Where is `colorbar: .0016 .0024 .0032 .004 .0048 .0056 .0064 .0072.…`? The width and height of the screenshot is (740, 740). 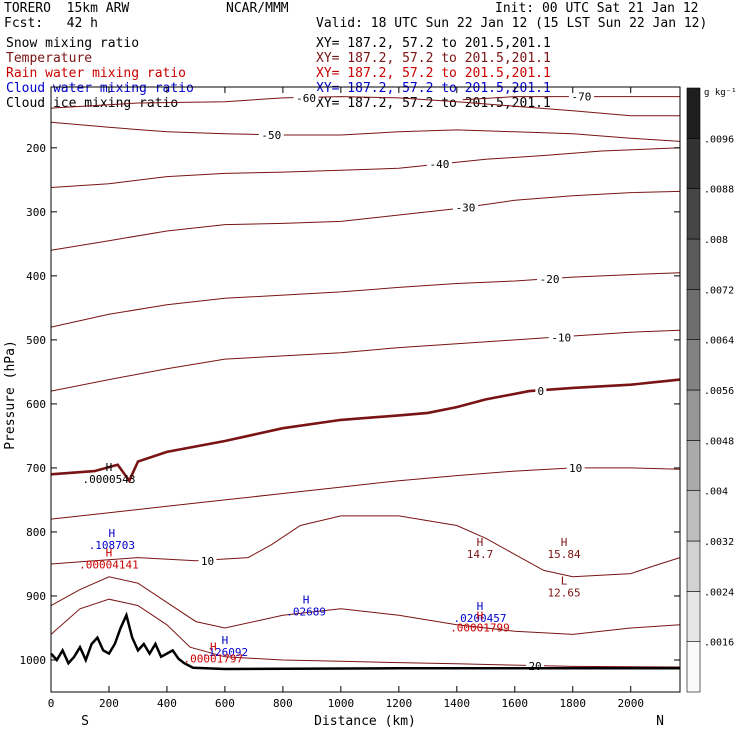 colorbar: .0016 .0024 .0032 .004 .0048 .0056 .0064 .0072.… is located at coordinates (710, 390).